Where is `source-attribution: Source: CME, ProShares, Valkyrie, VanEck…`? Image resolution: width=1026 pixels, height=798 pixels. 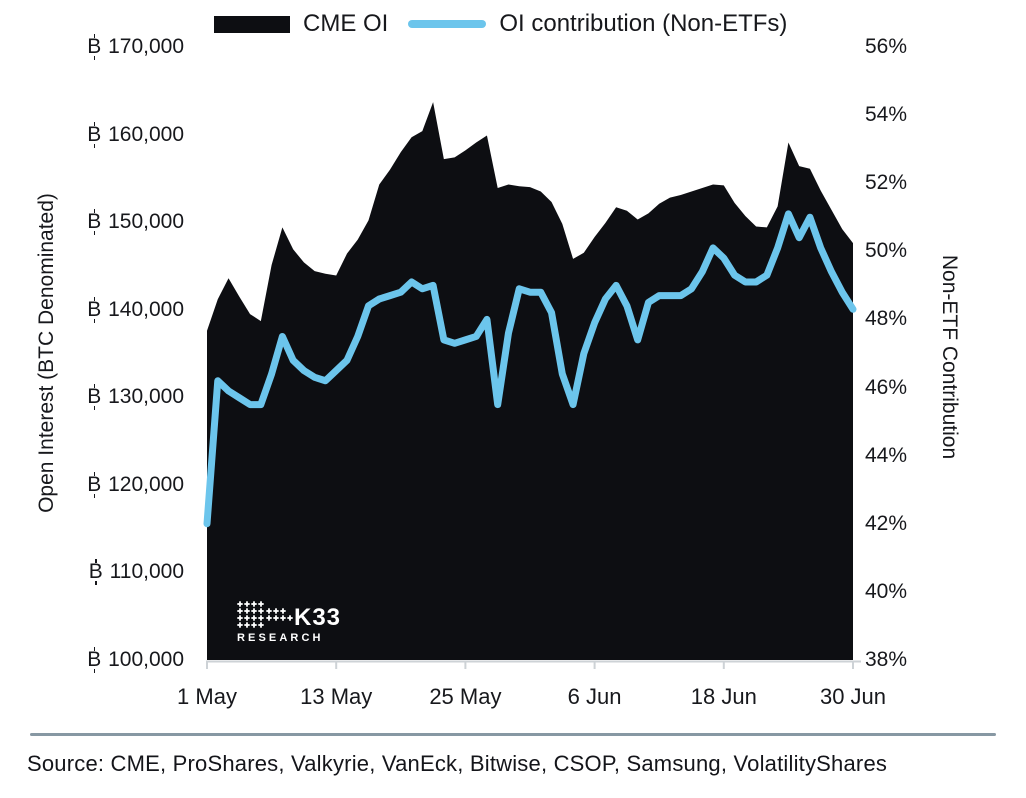 source-attribution: Source: CME, ProShares, Valkyrie, VanEck… is located at coordinates (457, 763).